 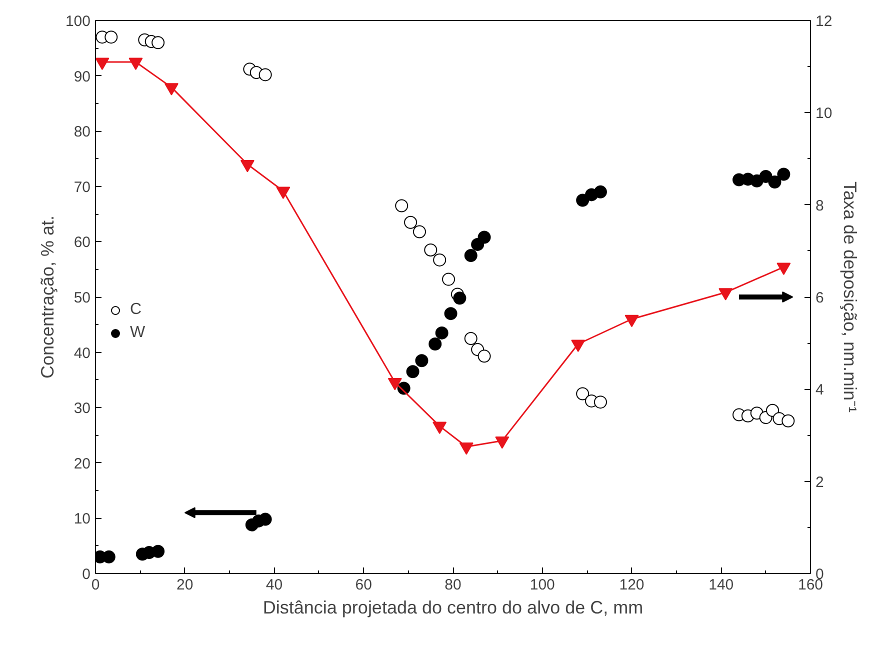 I want to click on x-axis-title: Distância projetada do centro do alvo de C, mm, so click(x=453, y=608).